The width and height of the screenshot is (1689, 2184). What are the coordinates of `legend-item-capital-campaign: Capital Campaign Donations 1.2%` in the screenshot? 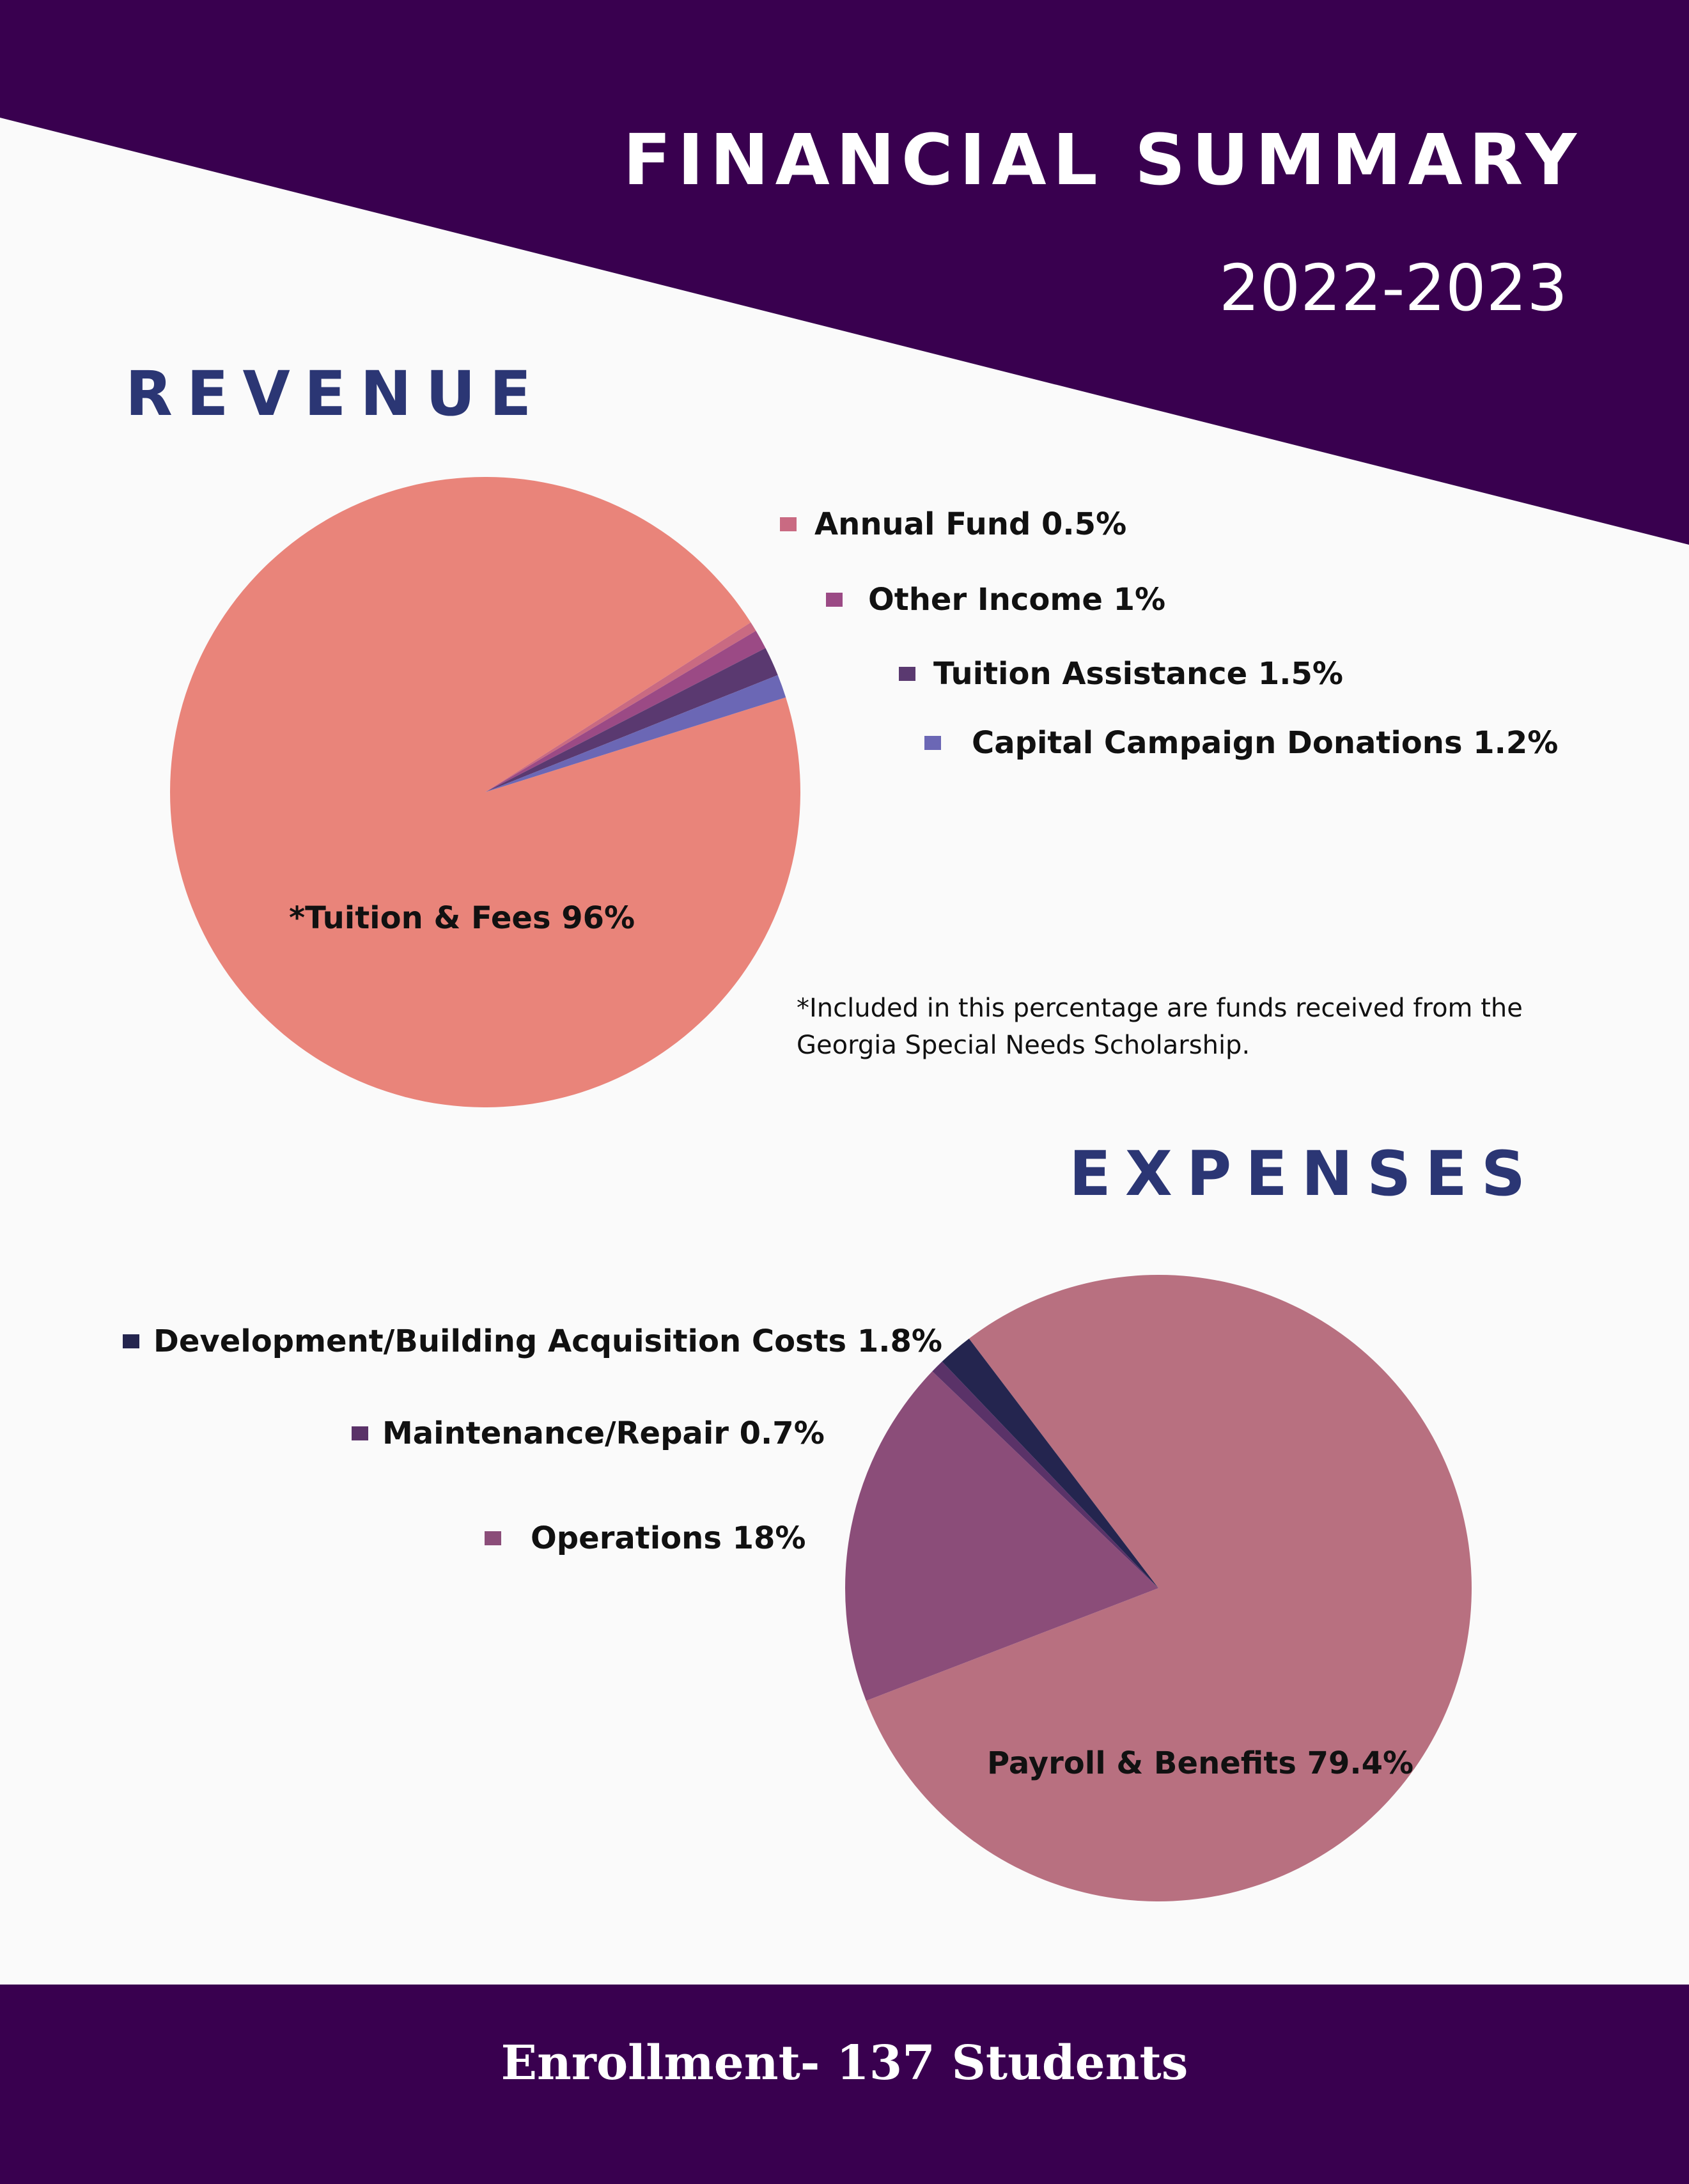 It's located at (1241, 743).